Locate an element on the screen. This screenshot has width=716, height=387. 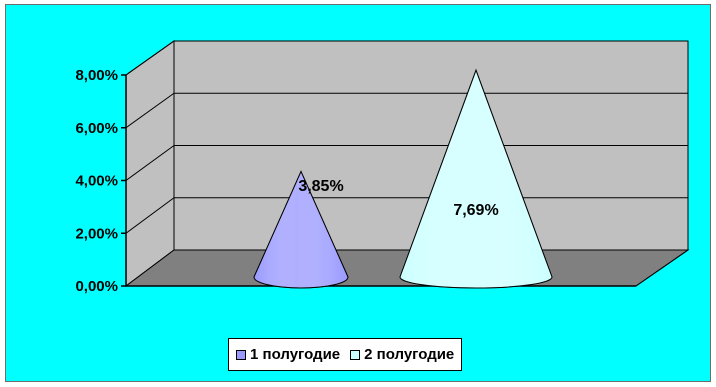
legend-item-series-2: 2 полугодие is located at coordinates (402, 354).